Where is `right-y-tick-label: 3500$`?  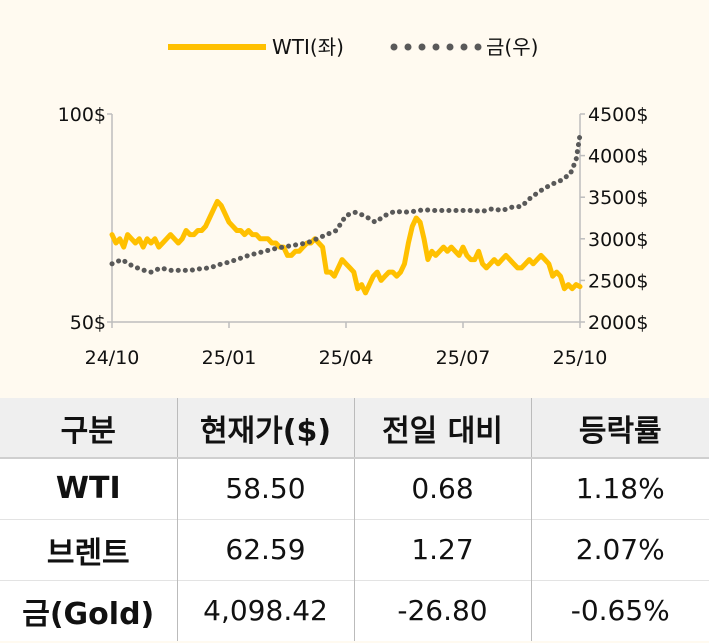
right-y-tick-label: 3500$ is located at coordinates (618, 198).